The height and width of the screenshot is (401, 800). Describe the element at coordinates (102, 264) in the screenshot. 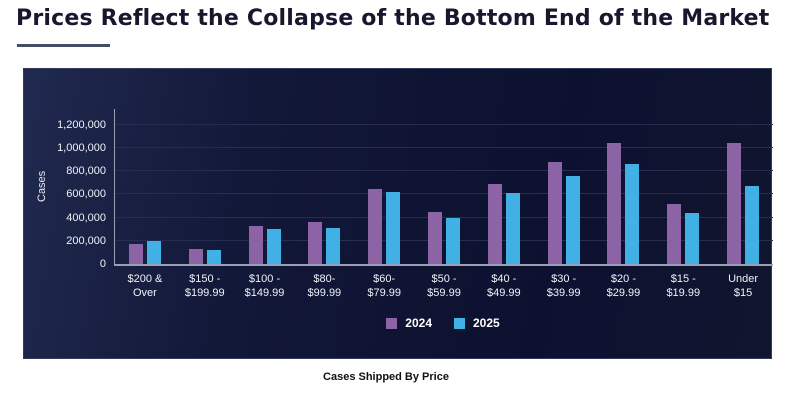

I see `y-axis-tick-label: 0` at that location.